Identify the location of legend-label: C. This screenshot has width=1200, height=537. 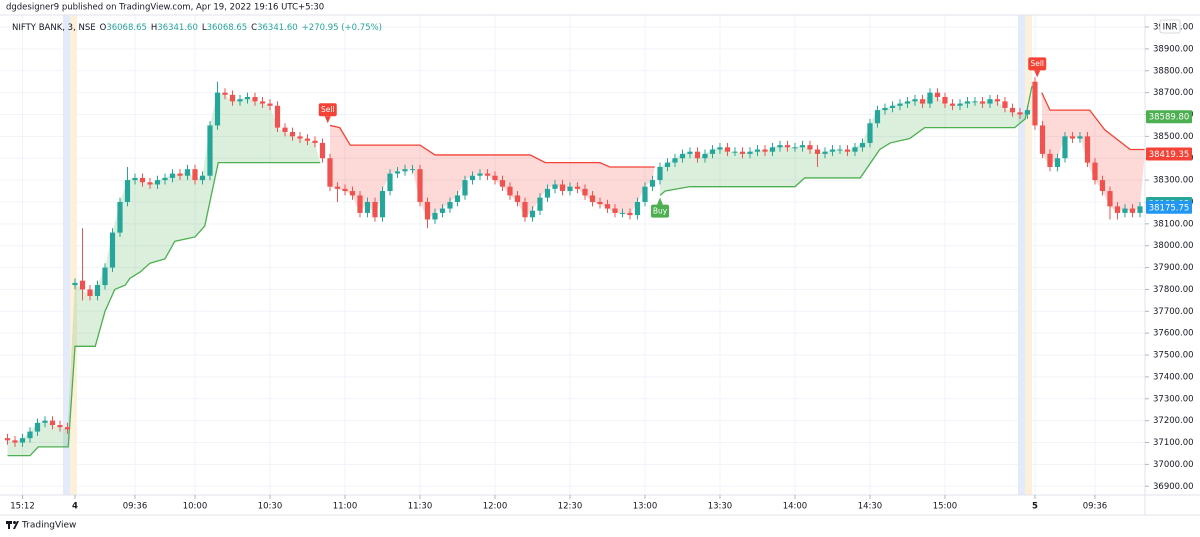
(254, 28).